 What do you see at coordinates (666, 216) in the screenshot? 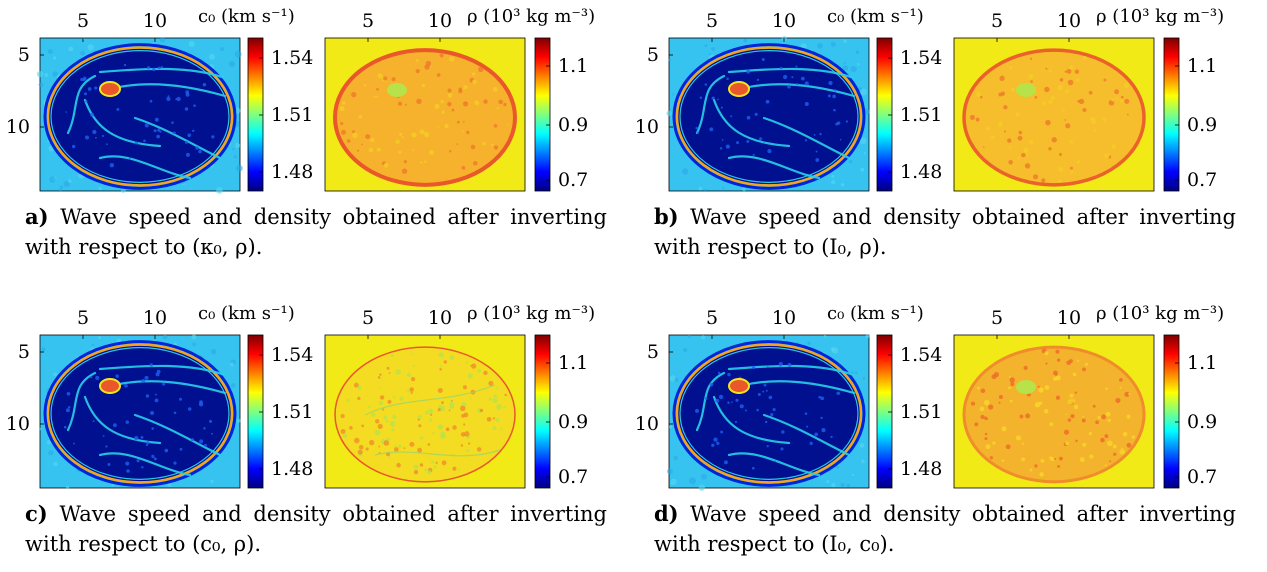
I see `panel-letter: b)` at bounding box center [666, 216].